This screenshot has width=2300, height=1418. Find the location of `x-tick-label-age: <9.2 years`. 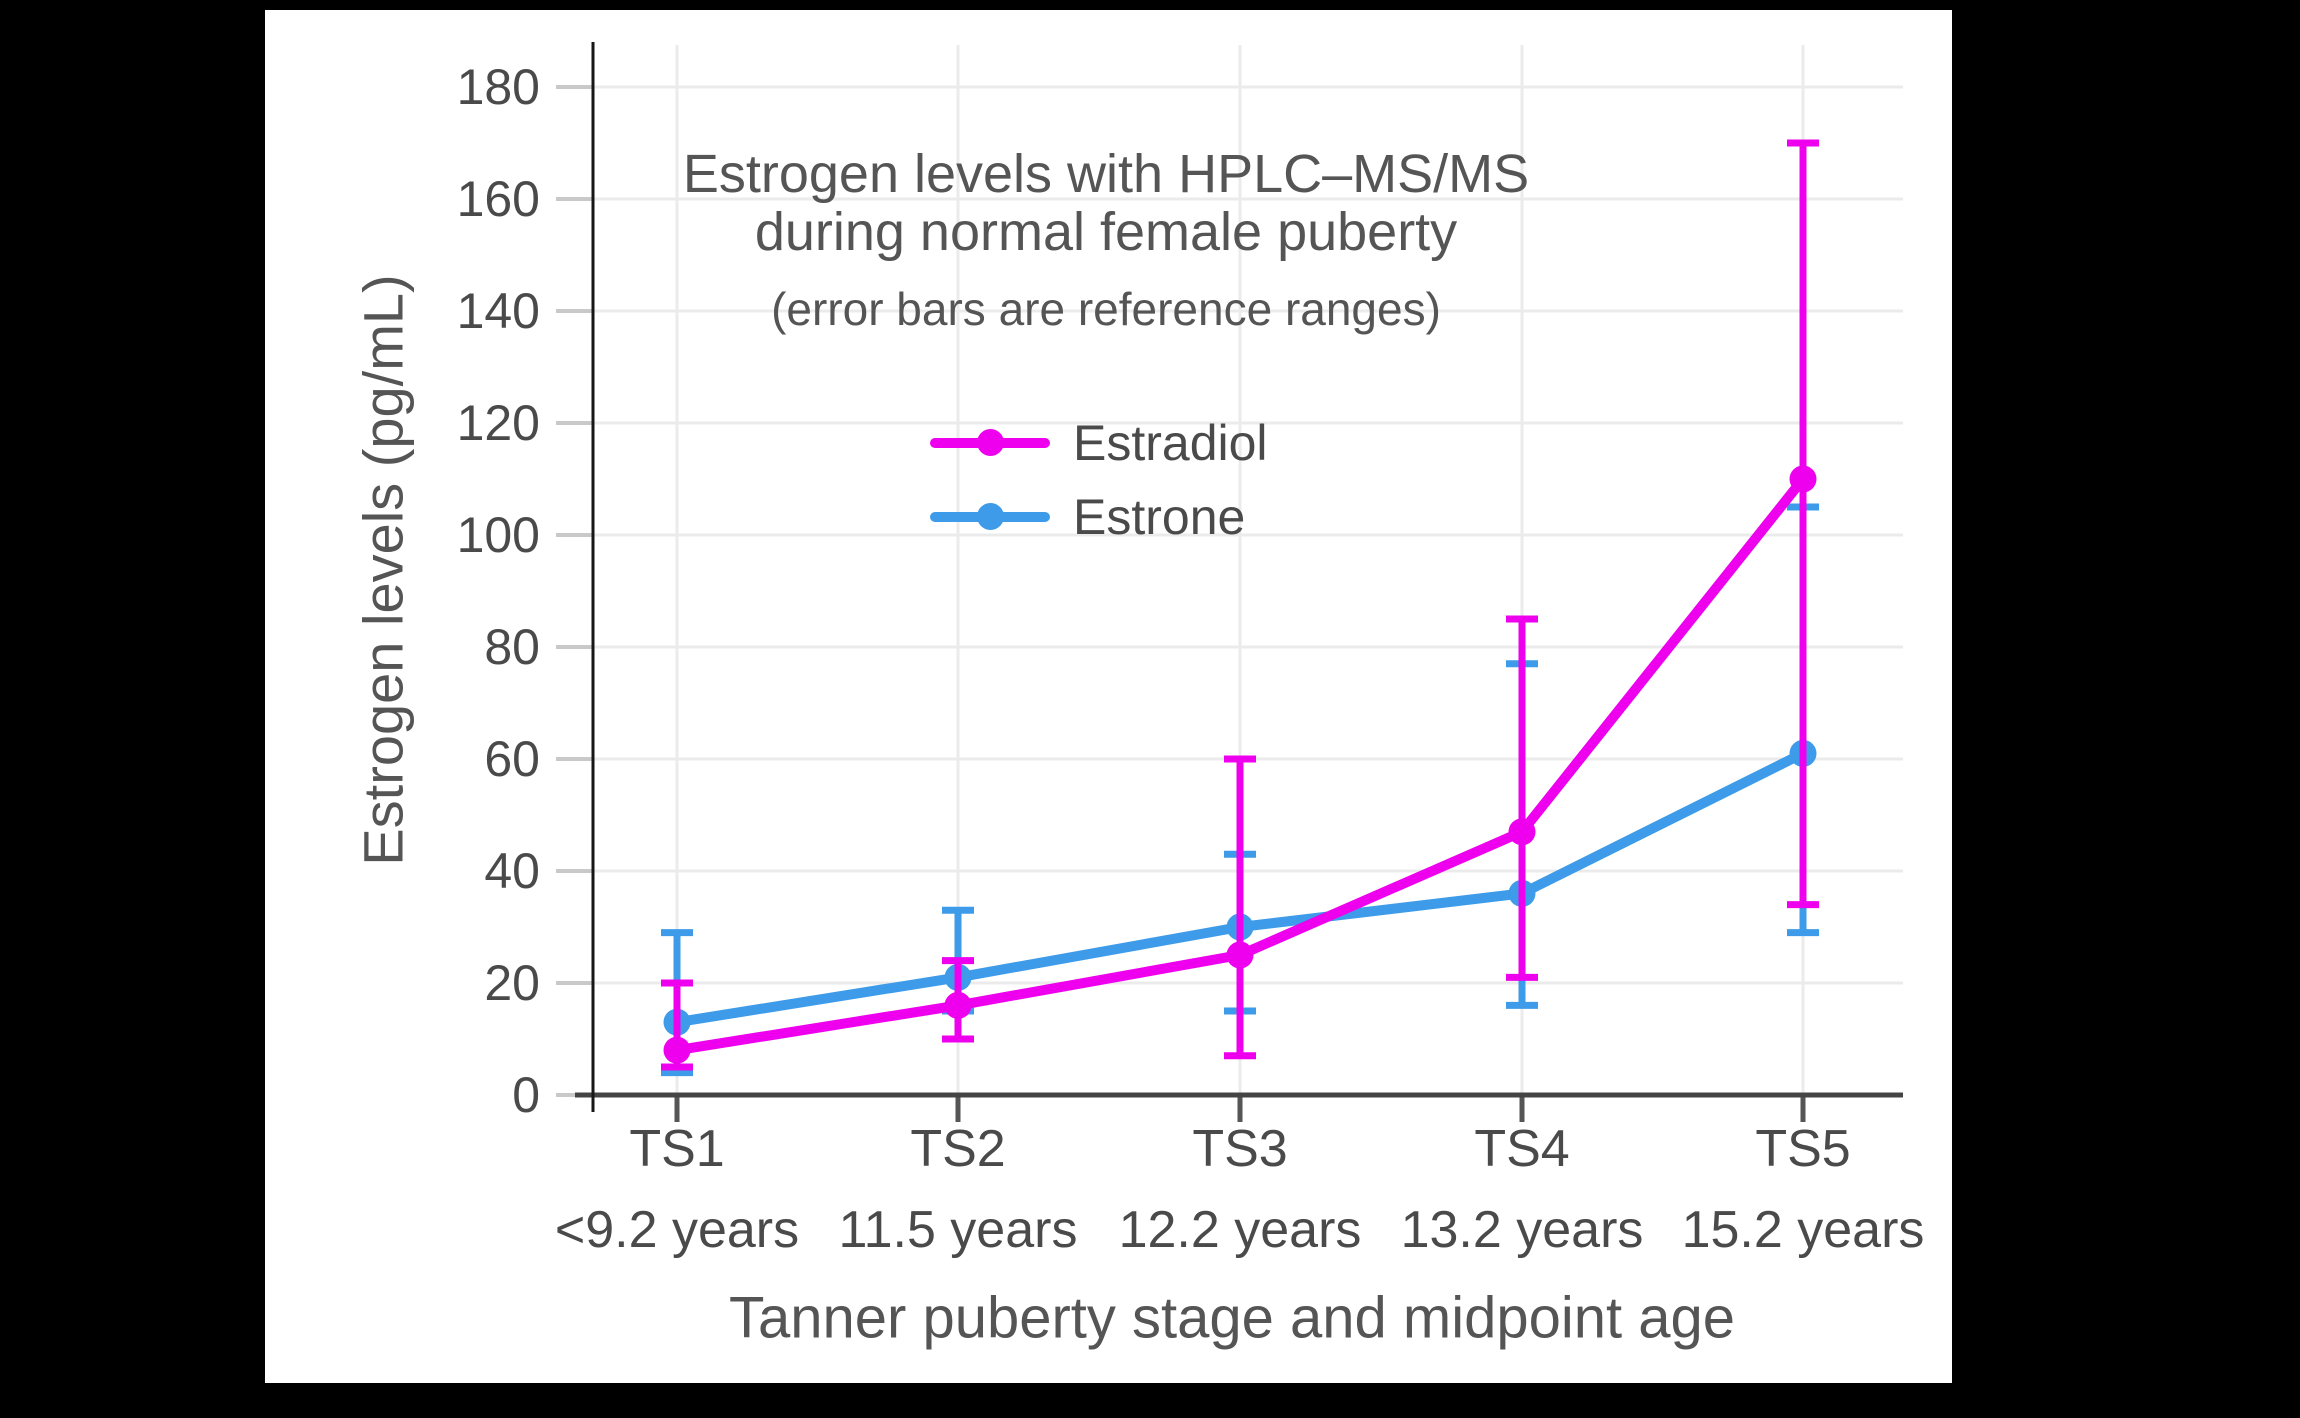

x-tick-label-age: <9.2 years is located at coordinates (677, 1230).